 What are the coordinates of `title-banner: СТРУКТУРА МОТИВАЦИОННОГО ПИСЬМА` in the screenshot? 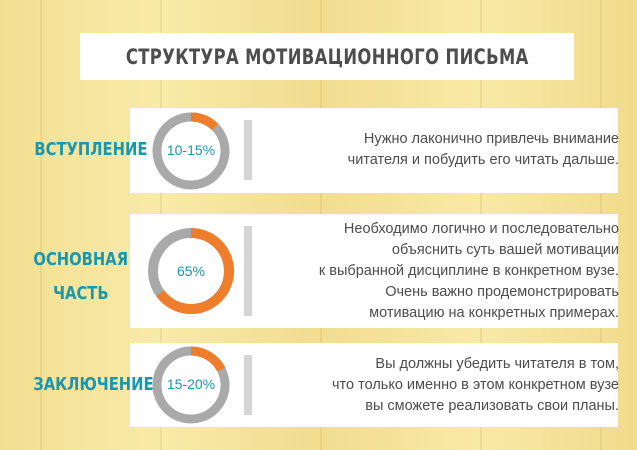 It's located at (327, 56).